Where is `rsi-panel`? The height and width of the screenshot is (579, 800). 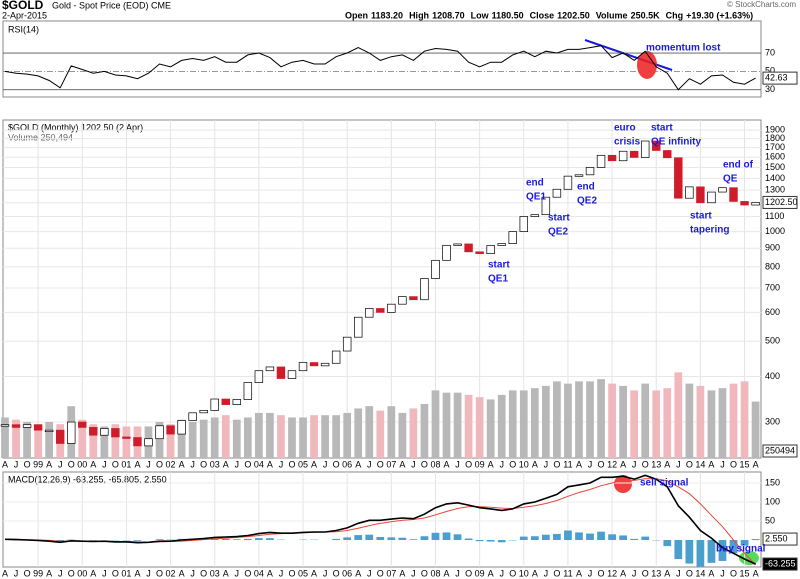
rsi-panel is located at coordinates (382, 59).